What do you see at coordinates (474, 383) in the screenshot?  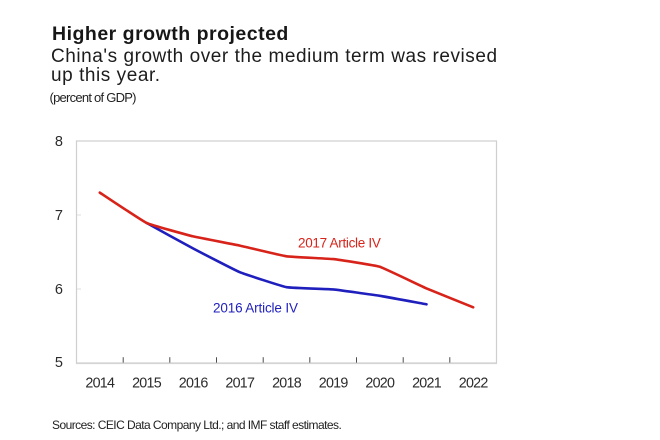 I see `svg-text: 2022` at bounding box center [474, 383].